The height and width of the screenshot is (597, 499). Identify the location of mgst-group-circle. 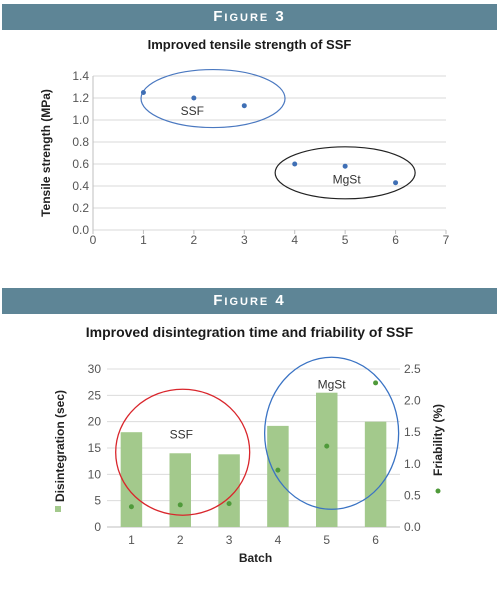
(331, 433).